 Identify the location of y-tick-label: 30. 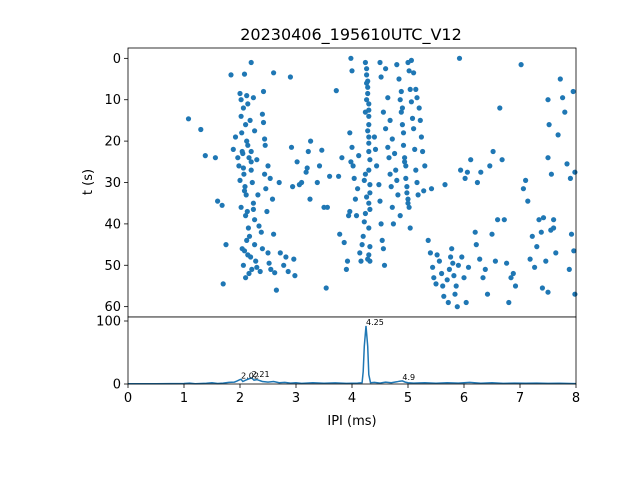
(112, 183).